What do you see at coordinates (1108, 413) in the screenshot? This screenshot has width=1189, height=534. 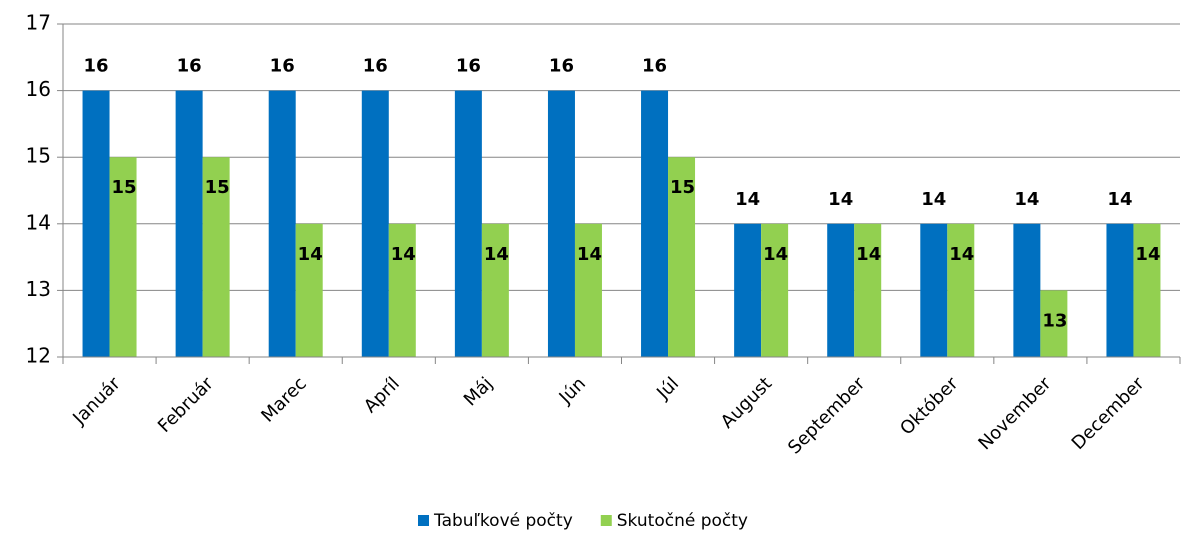 I see `x-tick-label: December` at bounding box center [1108, 413].